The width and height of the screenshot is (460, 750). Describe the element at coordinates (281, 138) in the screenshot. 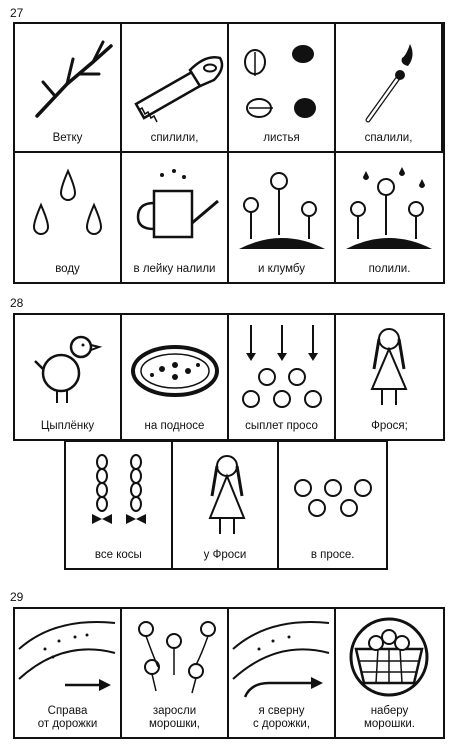

I see `card-caption: листья` at that location.